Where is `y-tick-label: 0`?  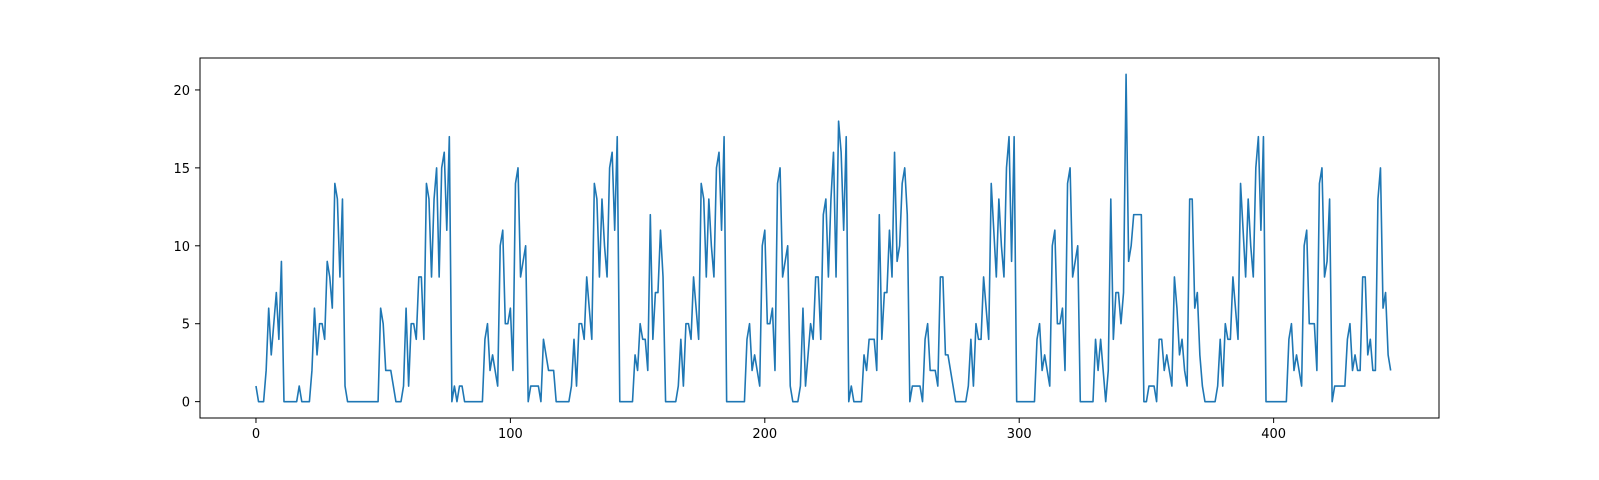 y-tick-label: 0 is located at coordinates (186, 403).